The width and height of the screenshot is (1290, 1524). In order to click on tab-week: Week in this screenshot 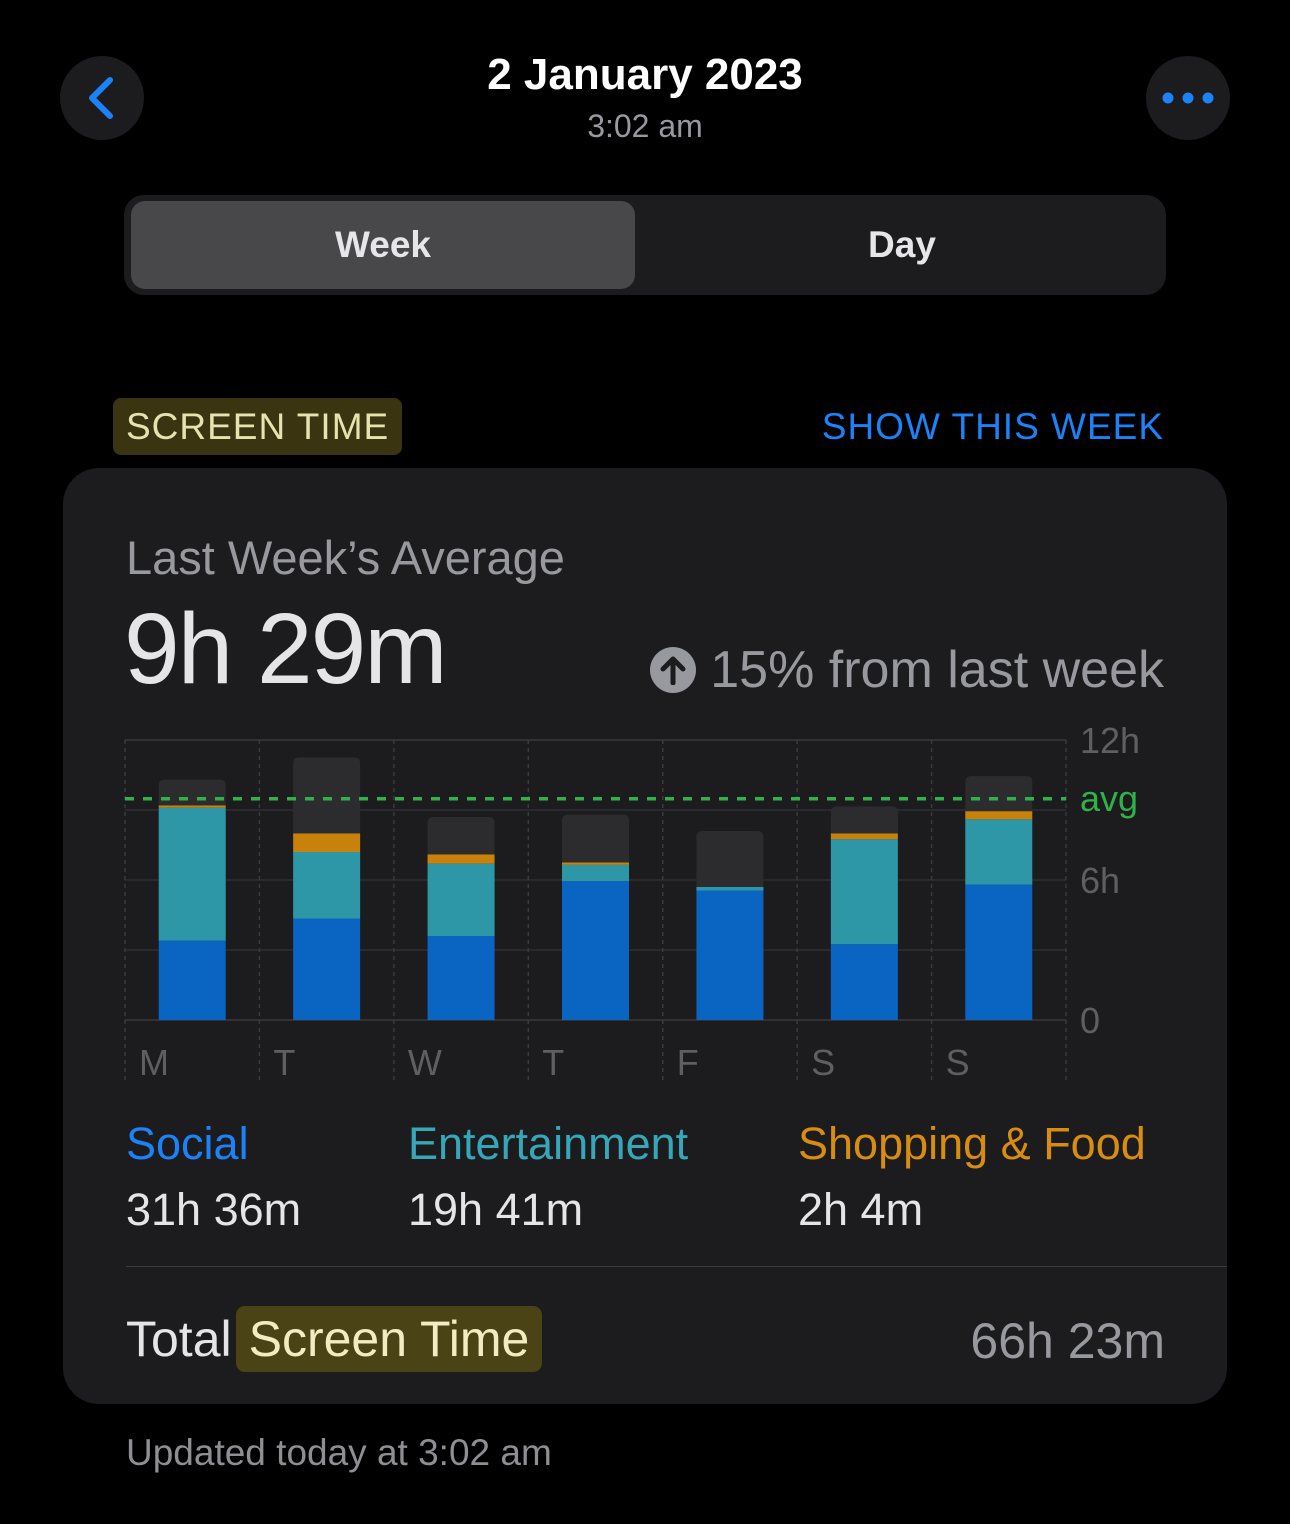, I will do `click(383, 245)`.